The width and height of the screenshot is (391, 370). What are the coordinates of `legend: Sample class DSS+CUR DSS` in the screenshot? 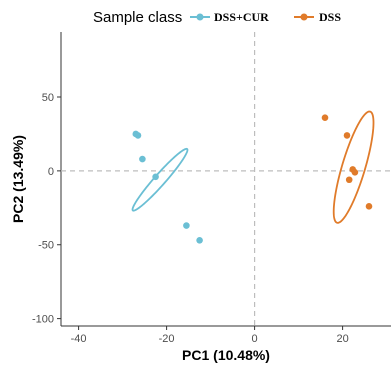 It's located at (217, 17).